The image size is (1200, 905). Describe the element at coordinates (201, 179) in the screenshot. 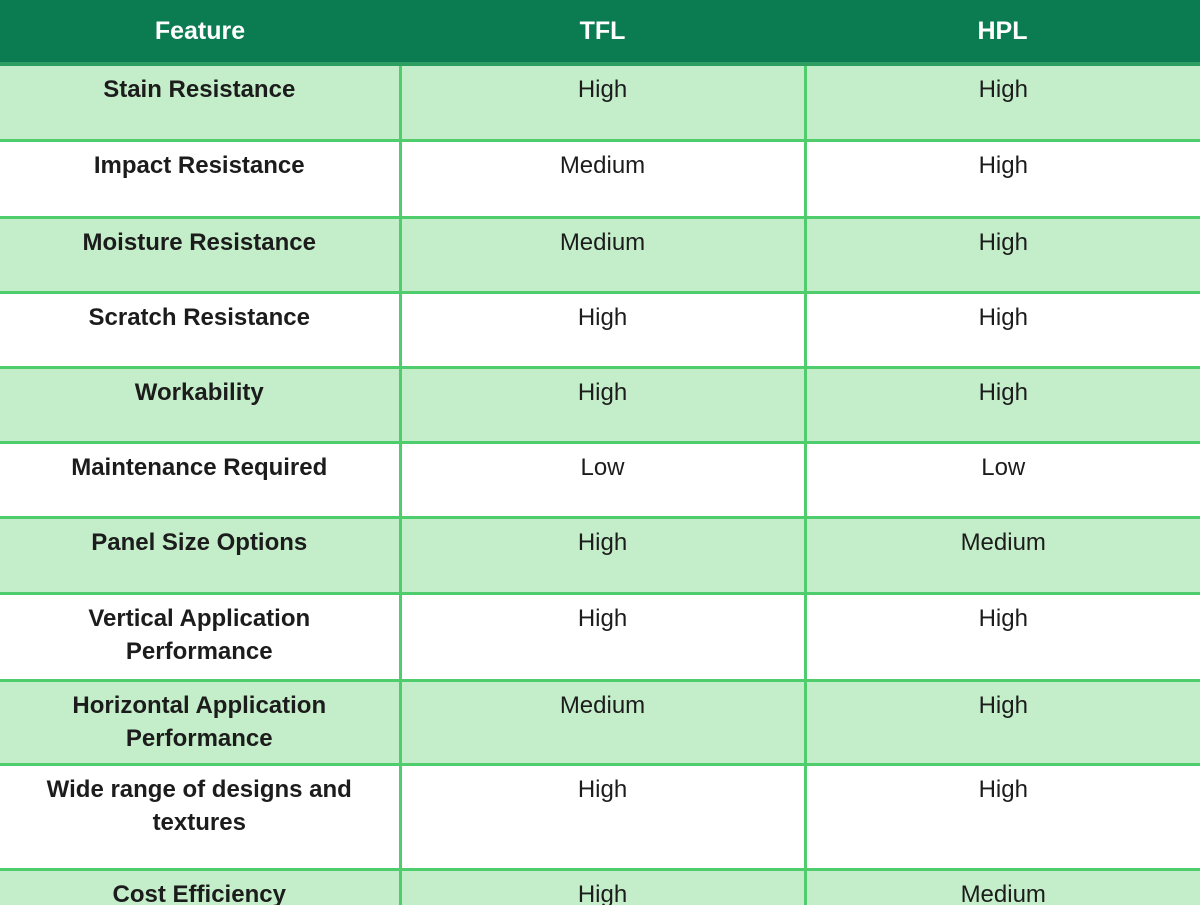

I see `feature-name-cell: Impact Resistance` at that location.